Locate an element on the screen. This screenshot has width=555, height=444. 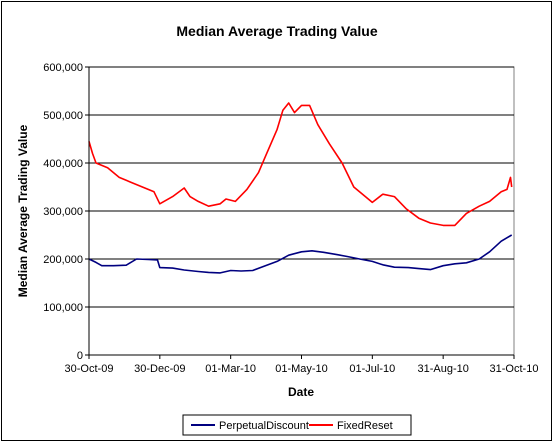
x-tick-label: 31-Oct-10 is located at coordinates (514, 369).